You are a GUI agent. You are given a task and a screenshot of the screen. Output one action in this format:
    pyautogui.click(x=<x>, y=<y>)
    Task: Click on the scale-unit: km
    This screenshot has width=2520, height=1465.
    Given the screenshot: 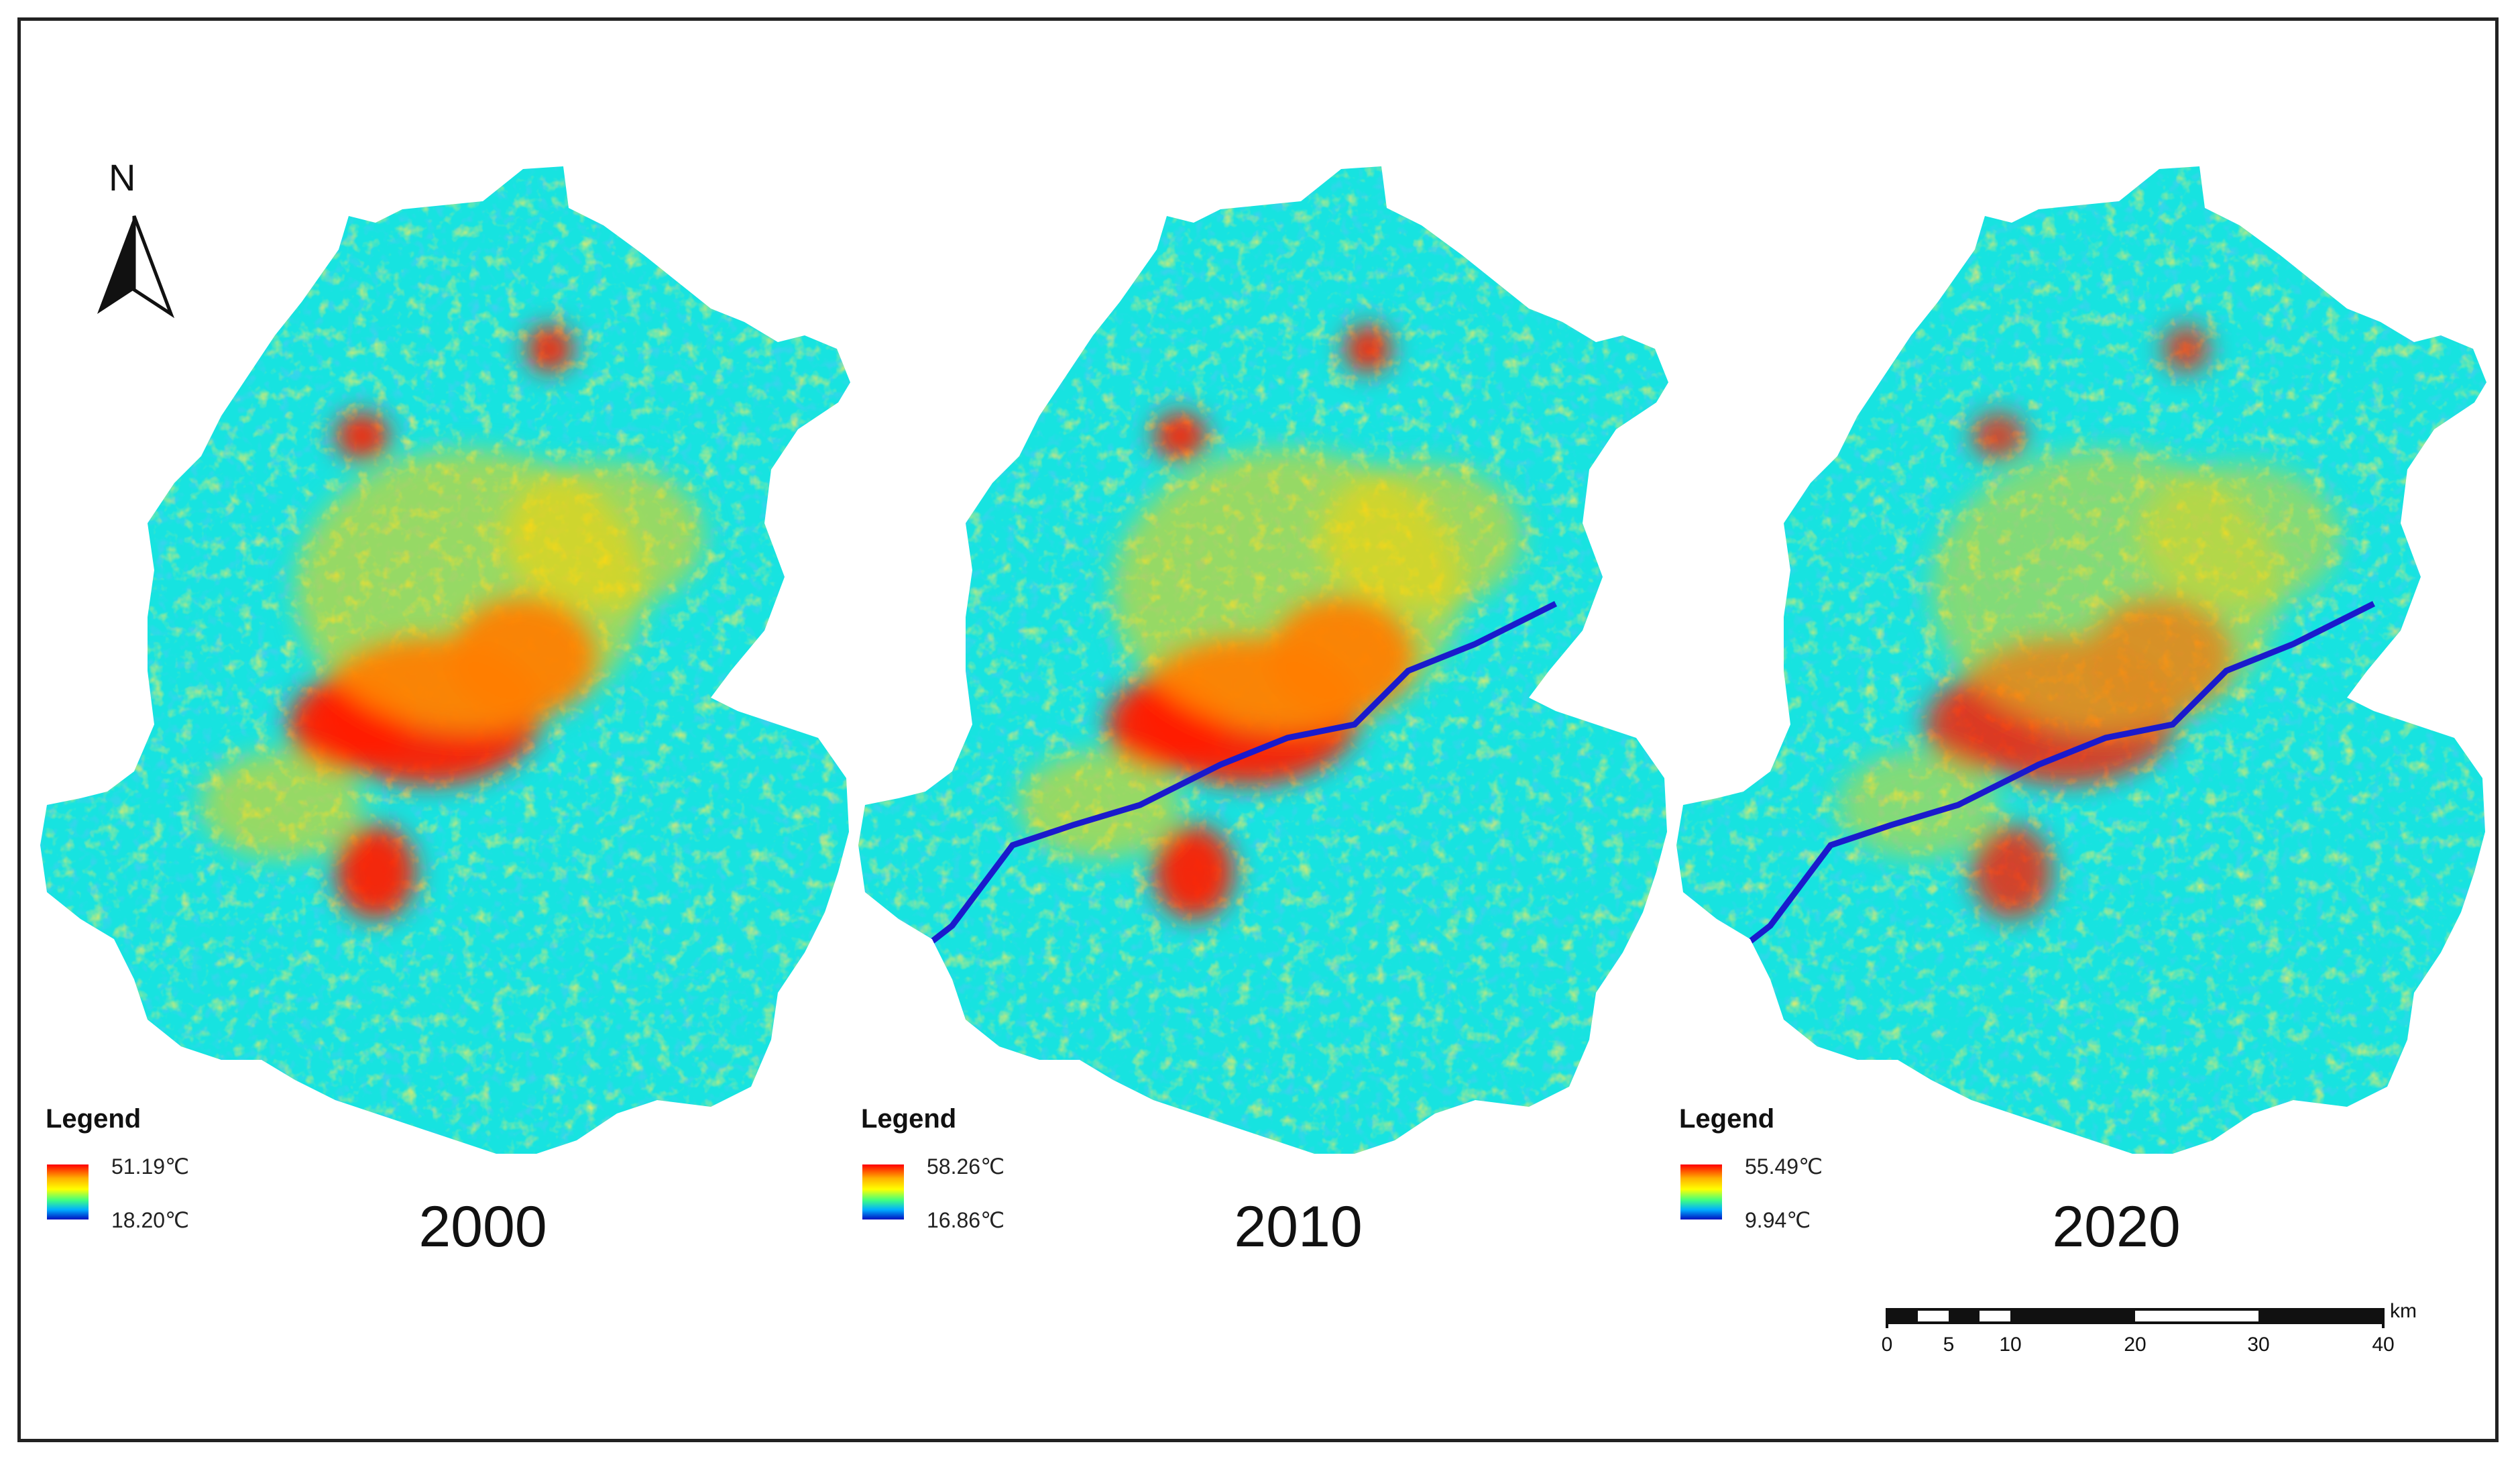 What is the action you would take?
    pyautogui.click(x=2404, y=1311)
    